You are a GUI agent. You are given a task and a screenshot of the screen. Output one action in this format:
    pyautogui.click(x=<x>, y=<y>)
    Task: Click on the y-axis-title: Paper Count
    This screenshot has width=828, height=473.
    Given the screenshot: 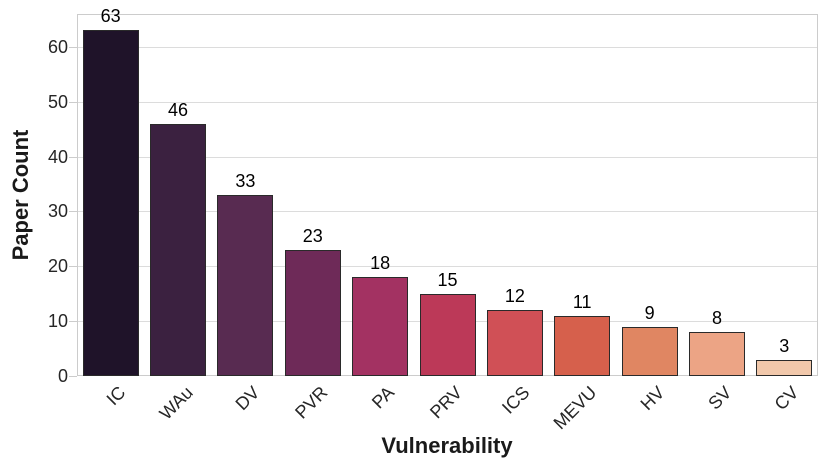 What is the action you would take?
    pyautogui.click(x=20, y=195)
    